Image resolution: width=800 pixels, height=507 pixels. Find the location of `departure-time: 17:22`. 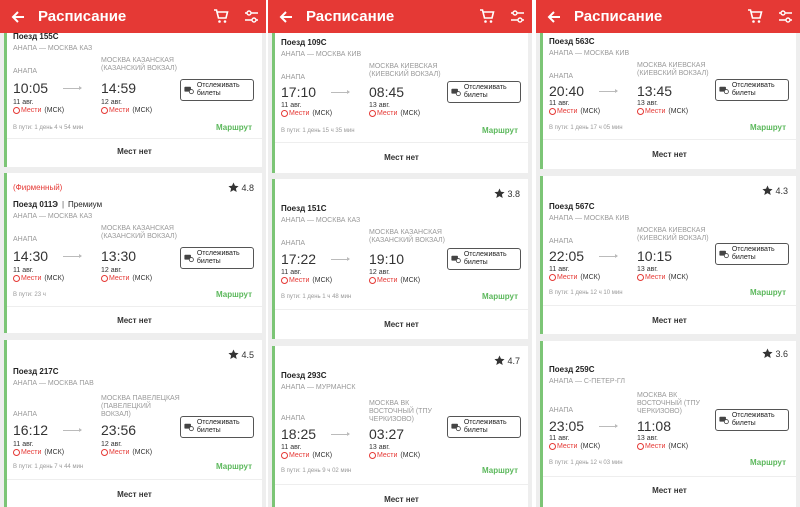

departure-time: 17:22 is located at coordinates (299, 259).